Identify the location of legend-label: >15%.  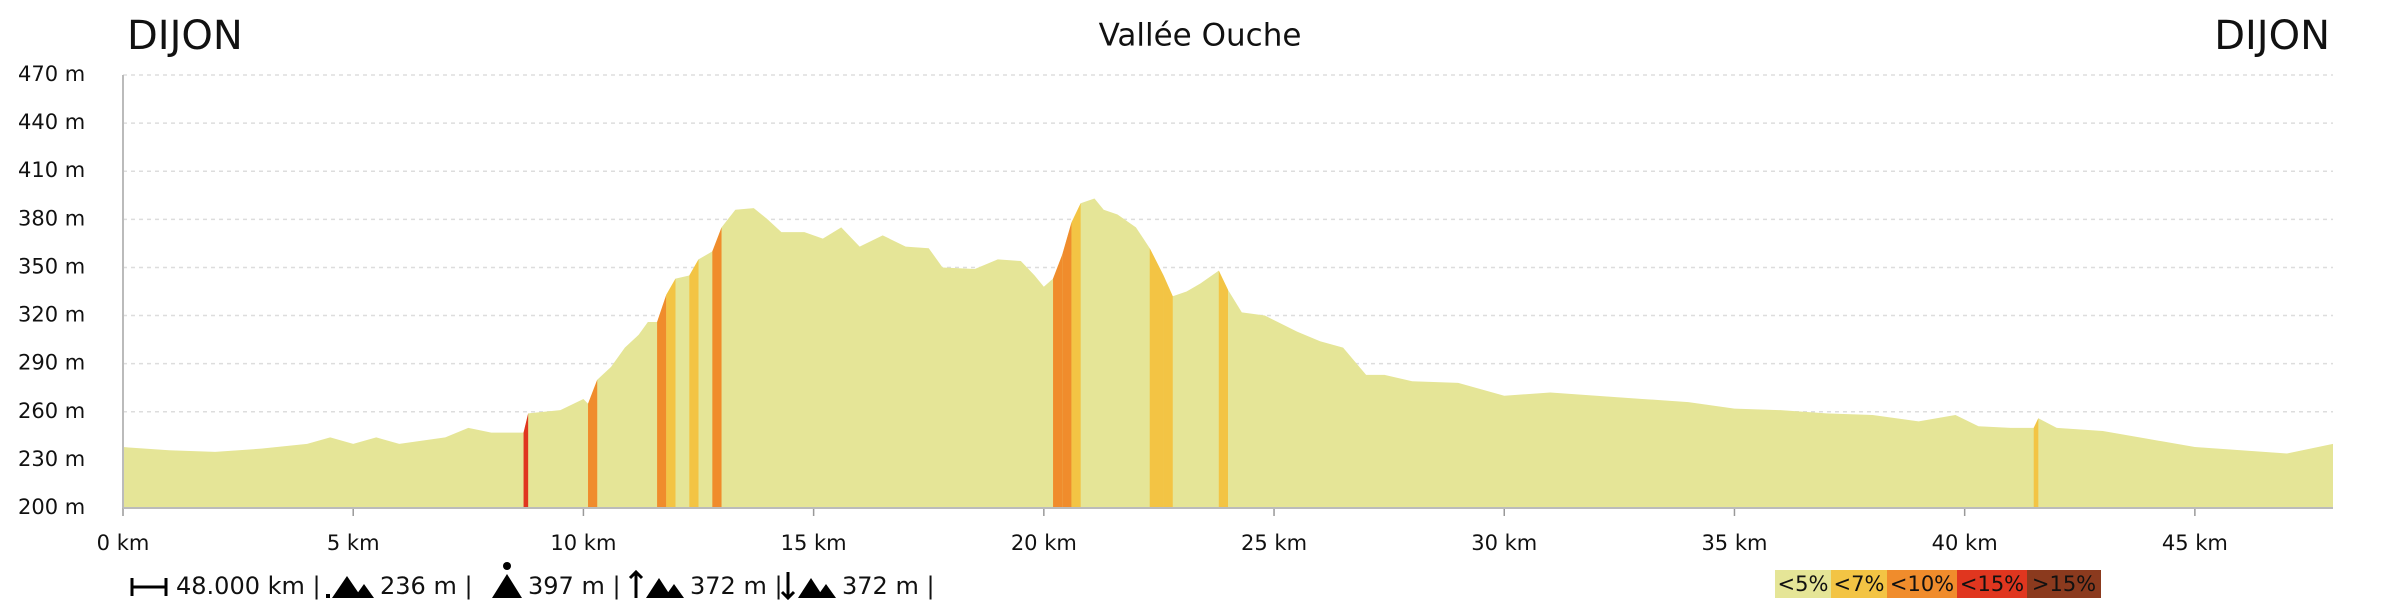
(2064, 584).